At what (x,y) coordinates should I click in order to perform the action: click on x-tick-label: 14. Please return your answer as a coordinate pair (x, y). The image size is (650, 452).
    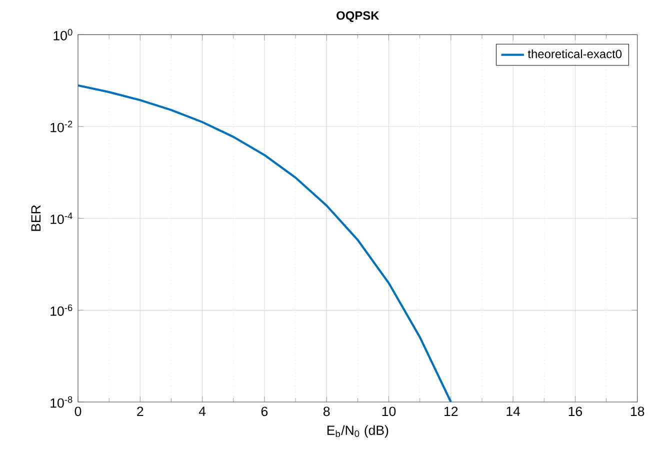
    Looking at the image, I should click on (513, 411).